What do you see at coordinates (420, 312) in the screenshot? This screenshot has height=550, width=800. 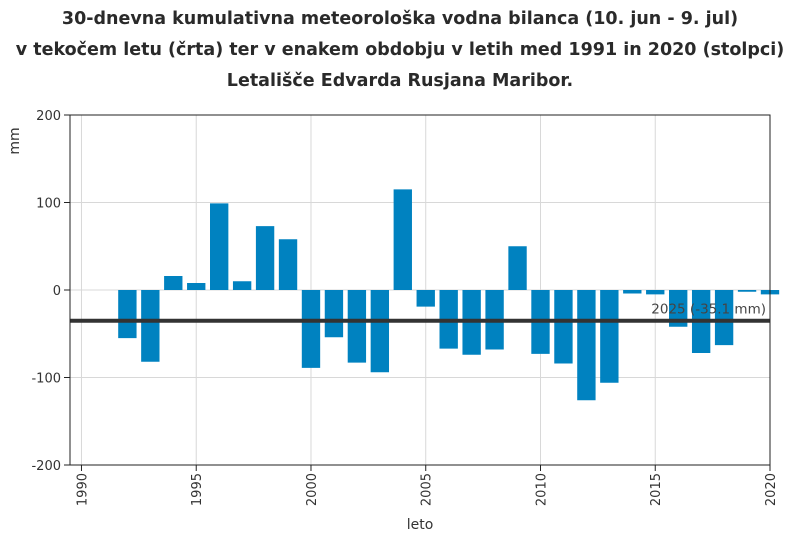 I see `current-year-line-group: 2025 (-35.1 mm)` at bounding box center [420, 312].